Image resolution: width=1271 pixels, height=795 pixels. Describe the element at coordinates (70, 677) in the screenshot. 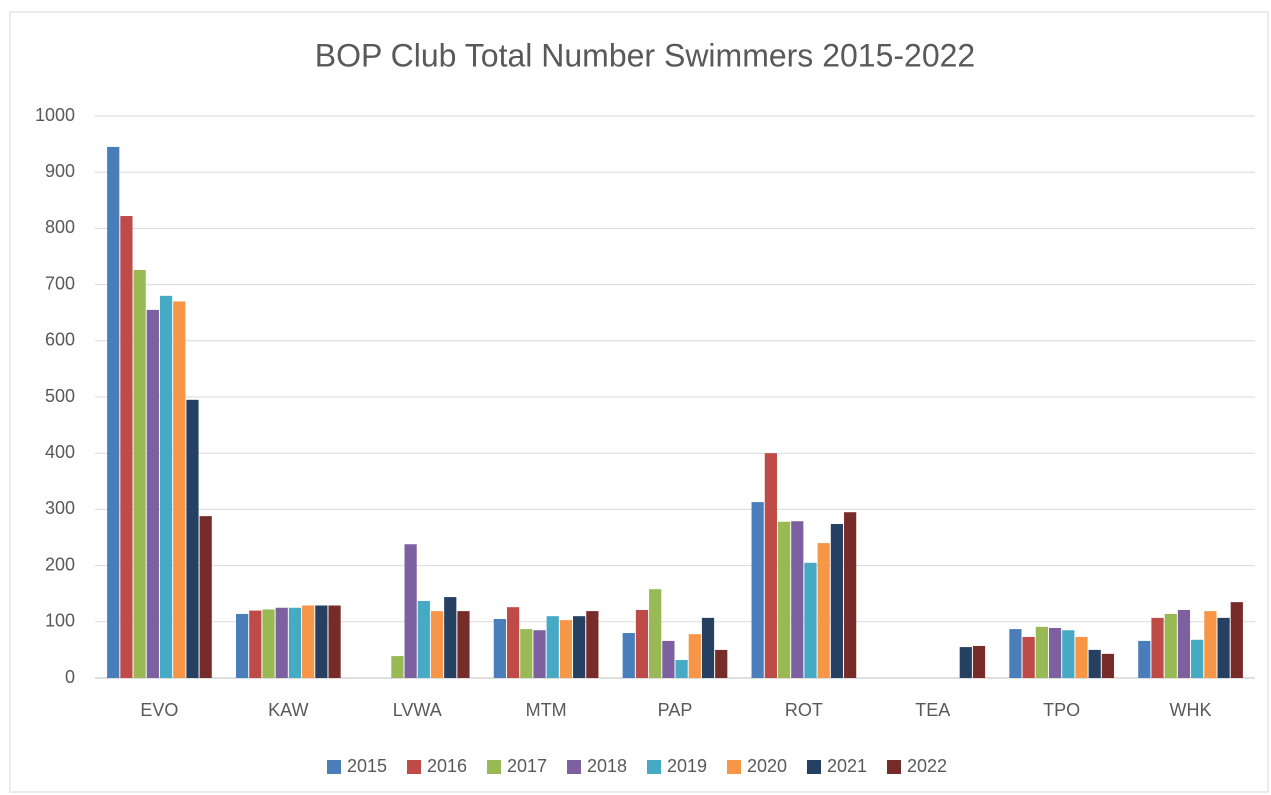

I see `y-tick-label: 0` at that location.